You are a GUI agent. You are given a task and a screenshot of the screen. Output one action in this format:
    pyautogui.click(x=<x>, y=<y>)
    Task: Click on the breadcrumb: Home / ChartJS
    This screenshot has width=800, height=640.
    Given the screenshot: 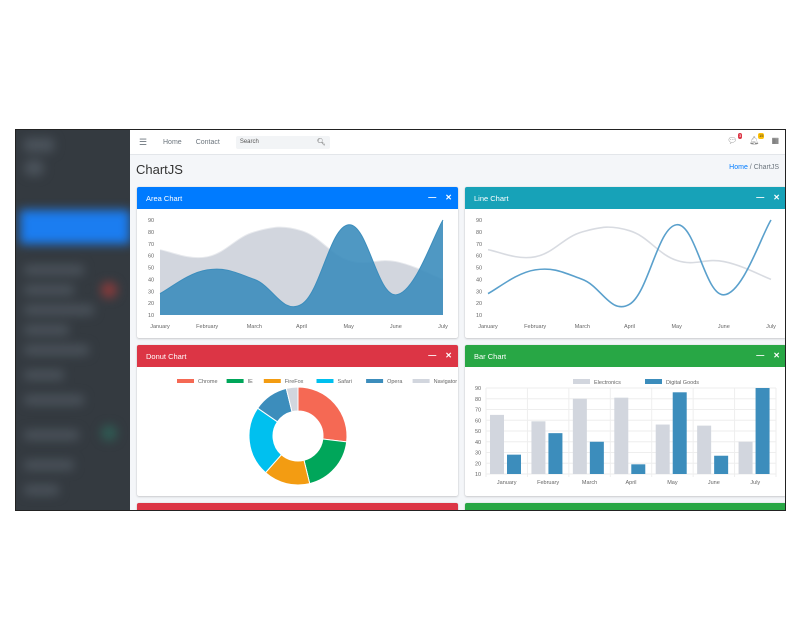 What is the action you would take?
    pyautogui.click(x=754, y=167)
    